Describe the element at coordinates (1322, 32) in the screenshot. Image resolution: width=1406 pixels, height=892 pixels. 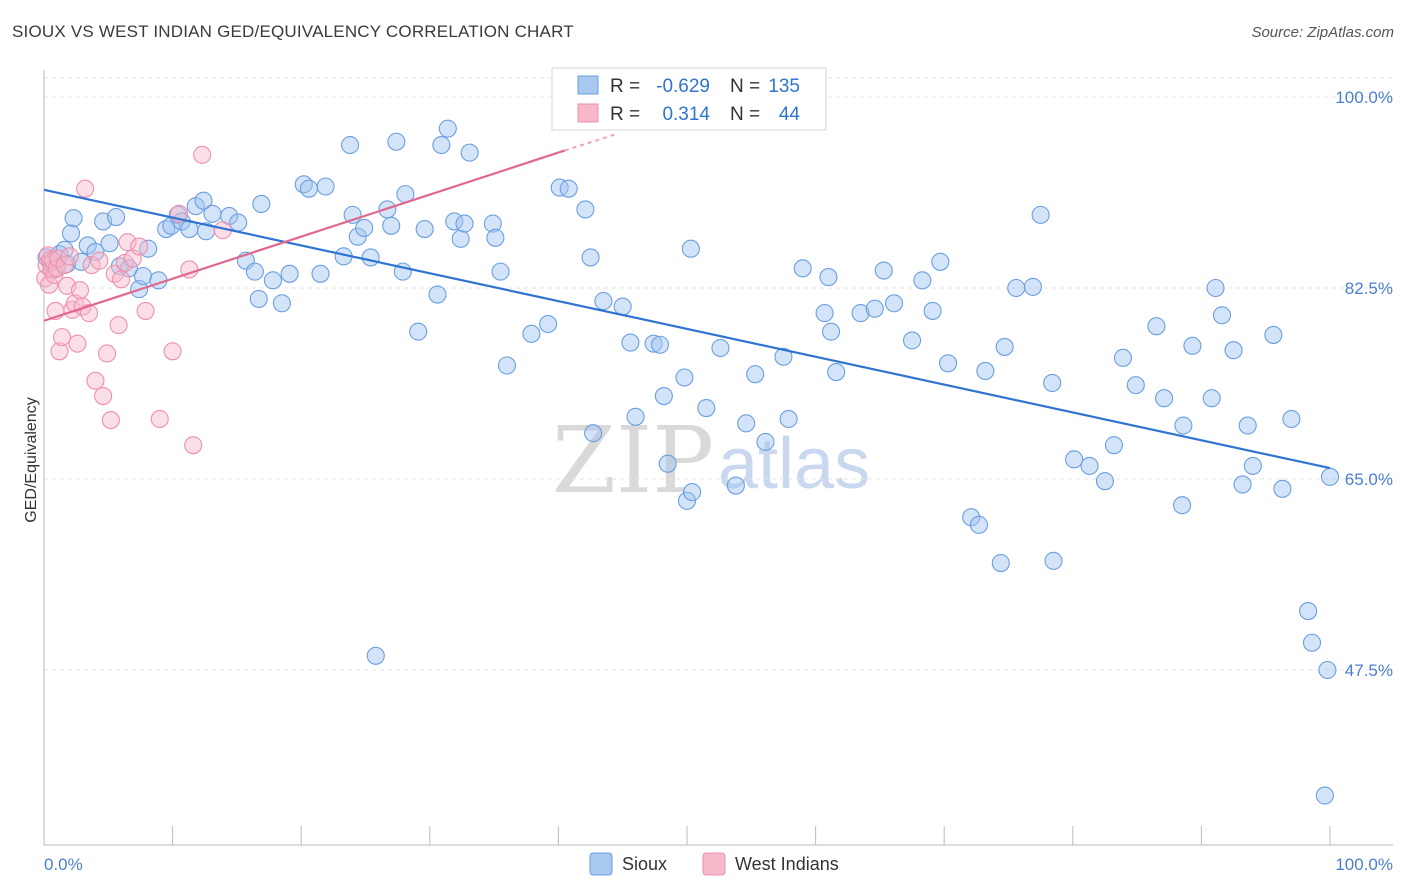
I see `chart-source: Source: ZipAtlas.com` at that location.